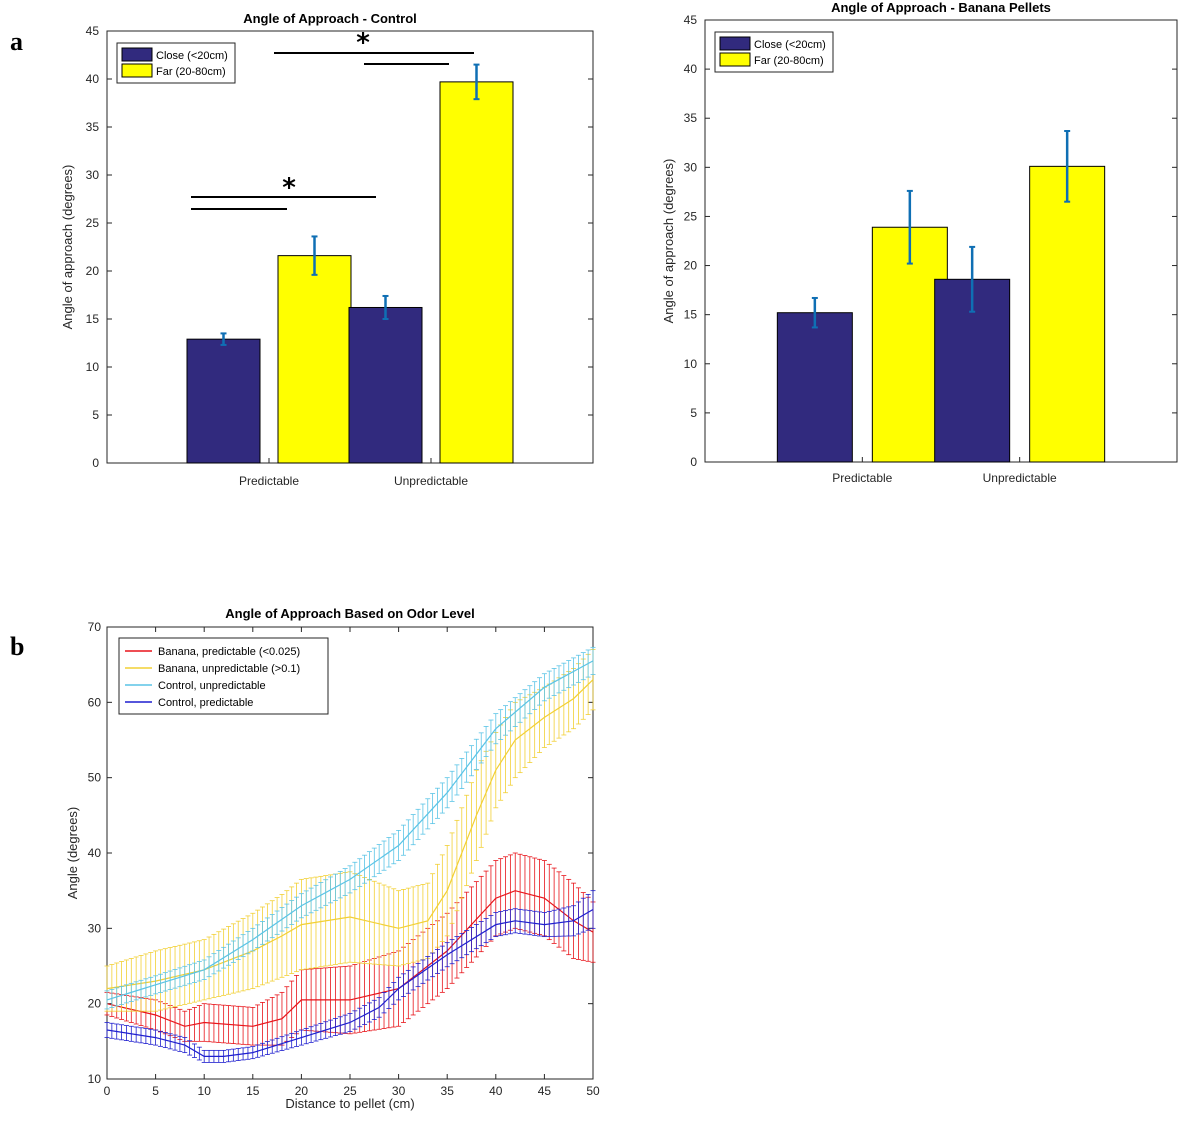  I want to click on x-tick-label: 45, so click(545, 1091).